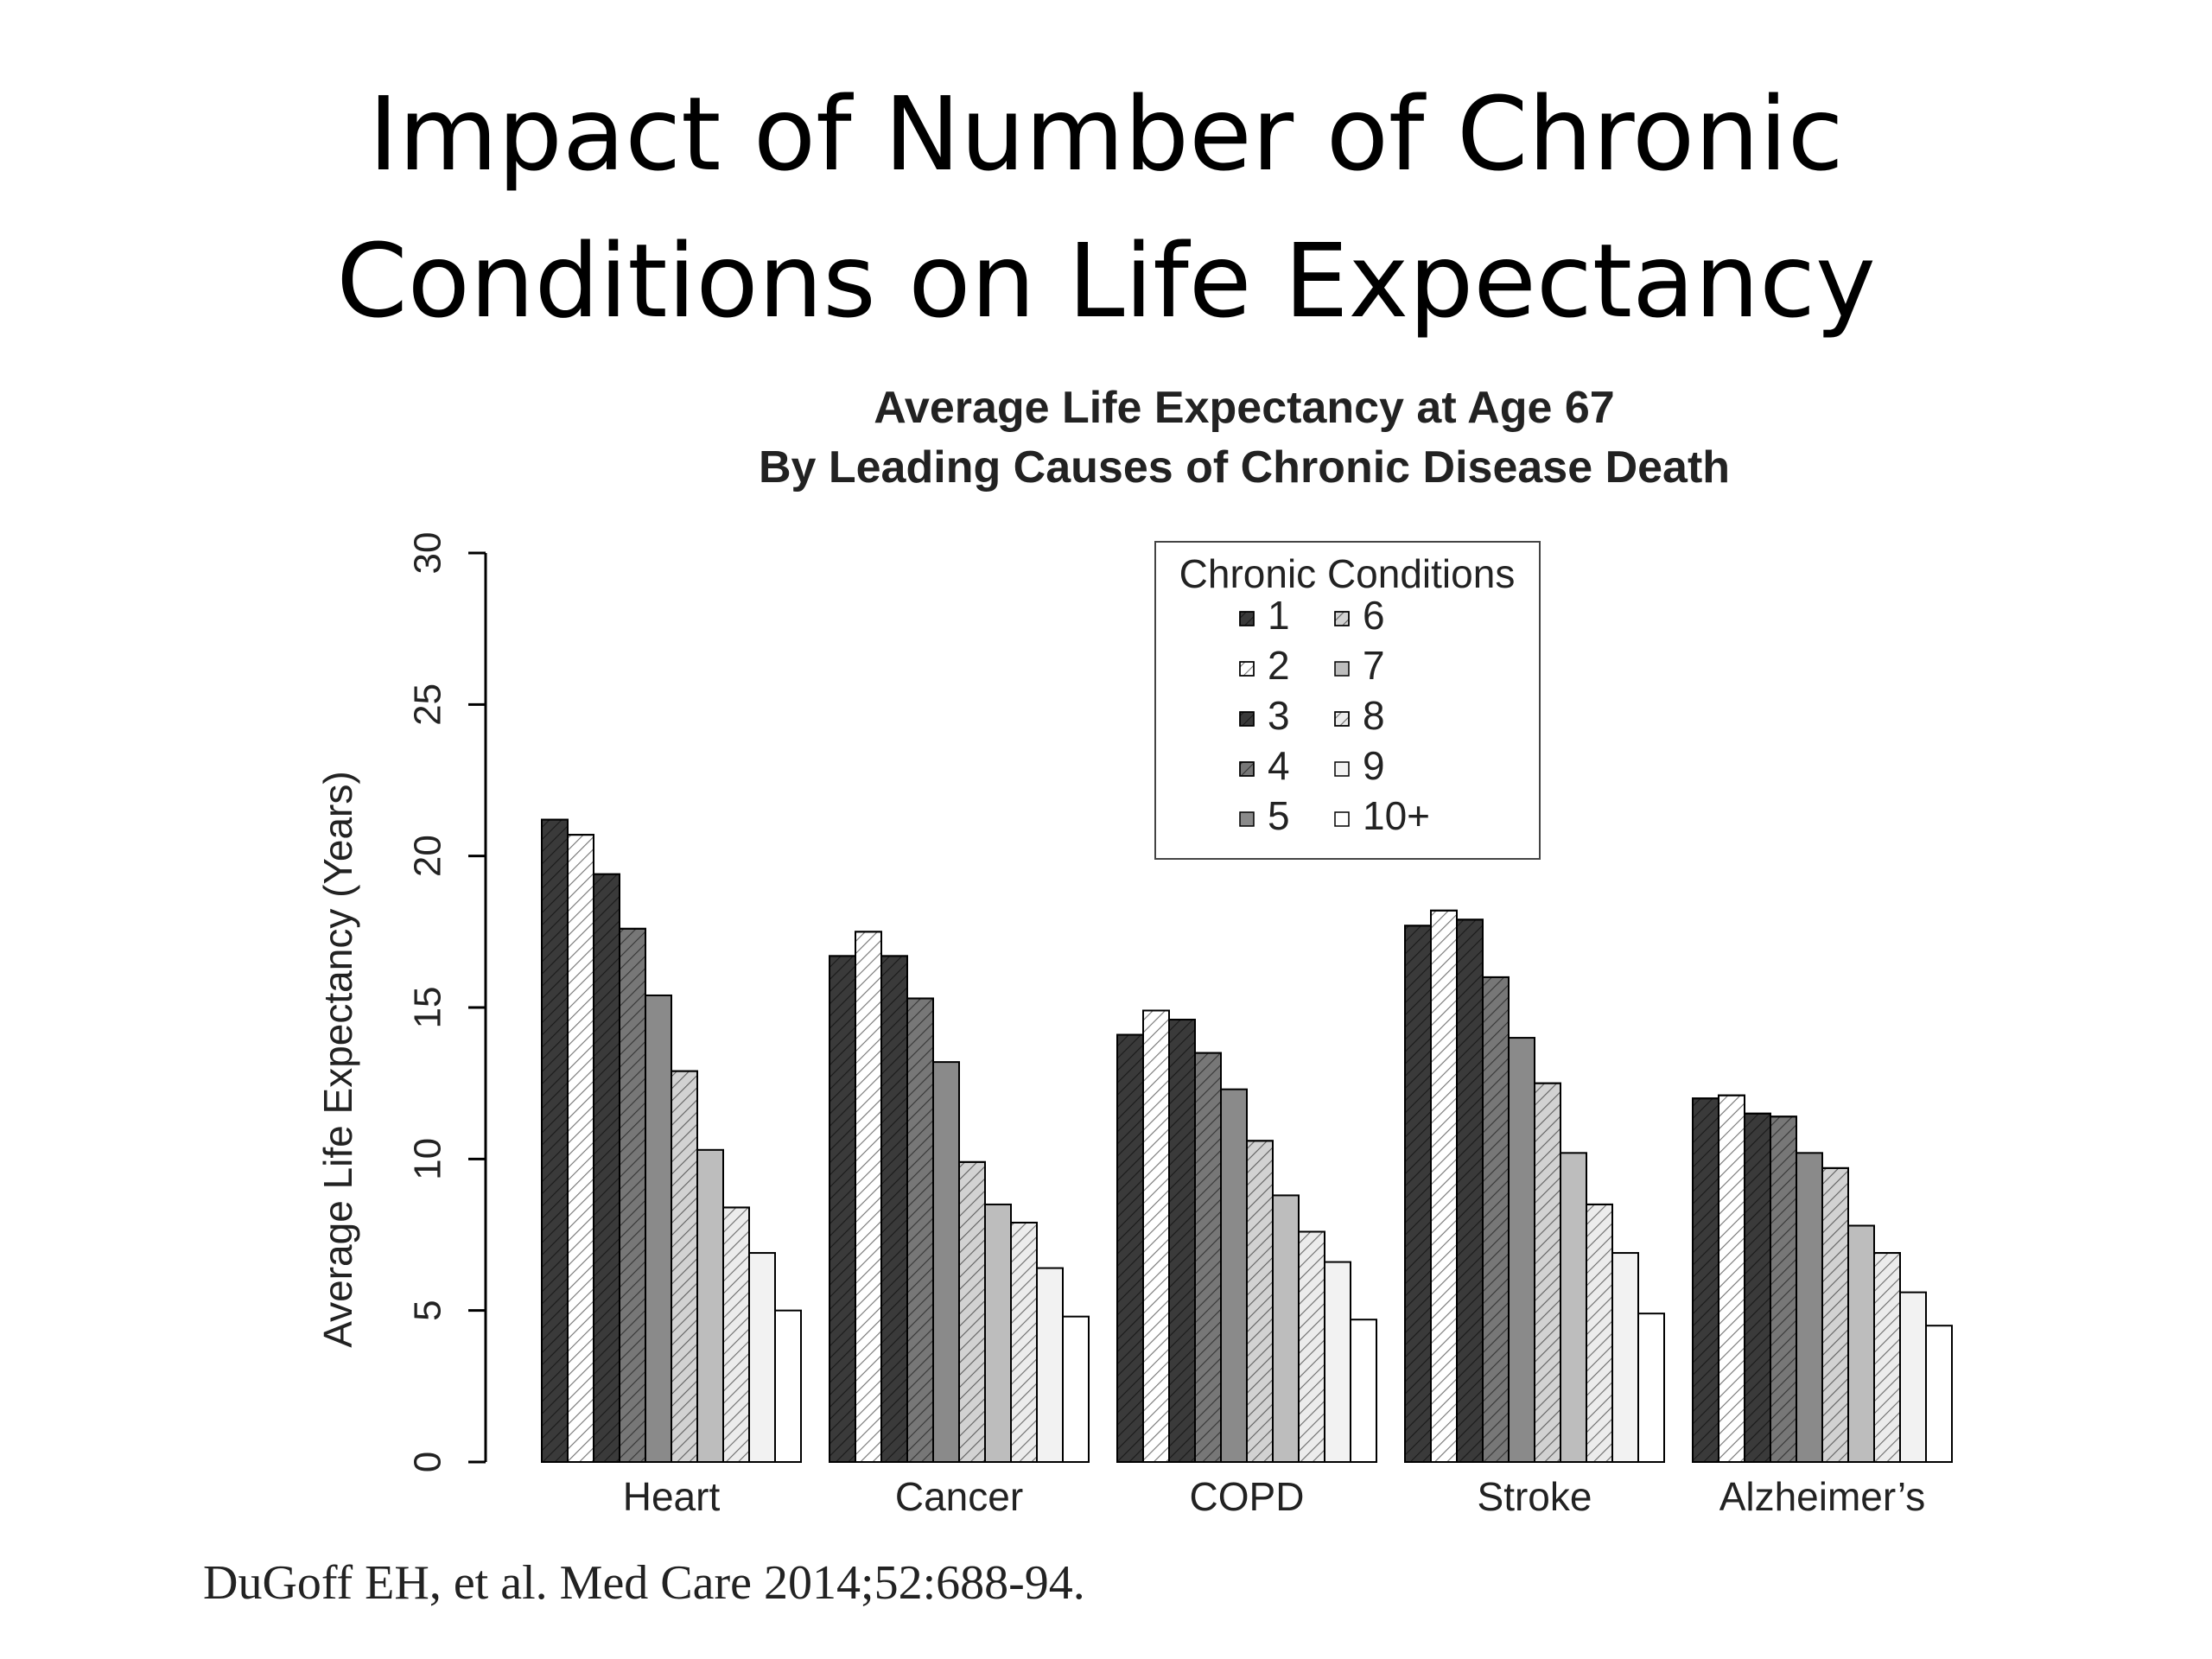  Describe the element at coordinates (1347, 700) in the screenshot. I see `legend-box` at that location.